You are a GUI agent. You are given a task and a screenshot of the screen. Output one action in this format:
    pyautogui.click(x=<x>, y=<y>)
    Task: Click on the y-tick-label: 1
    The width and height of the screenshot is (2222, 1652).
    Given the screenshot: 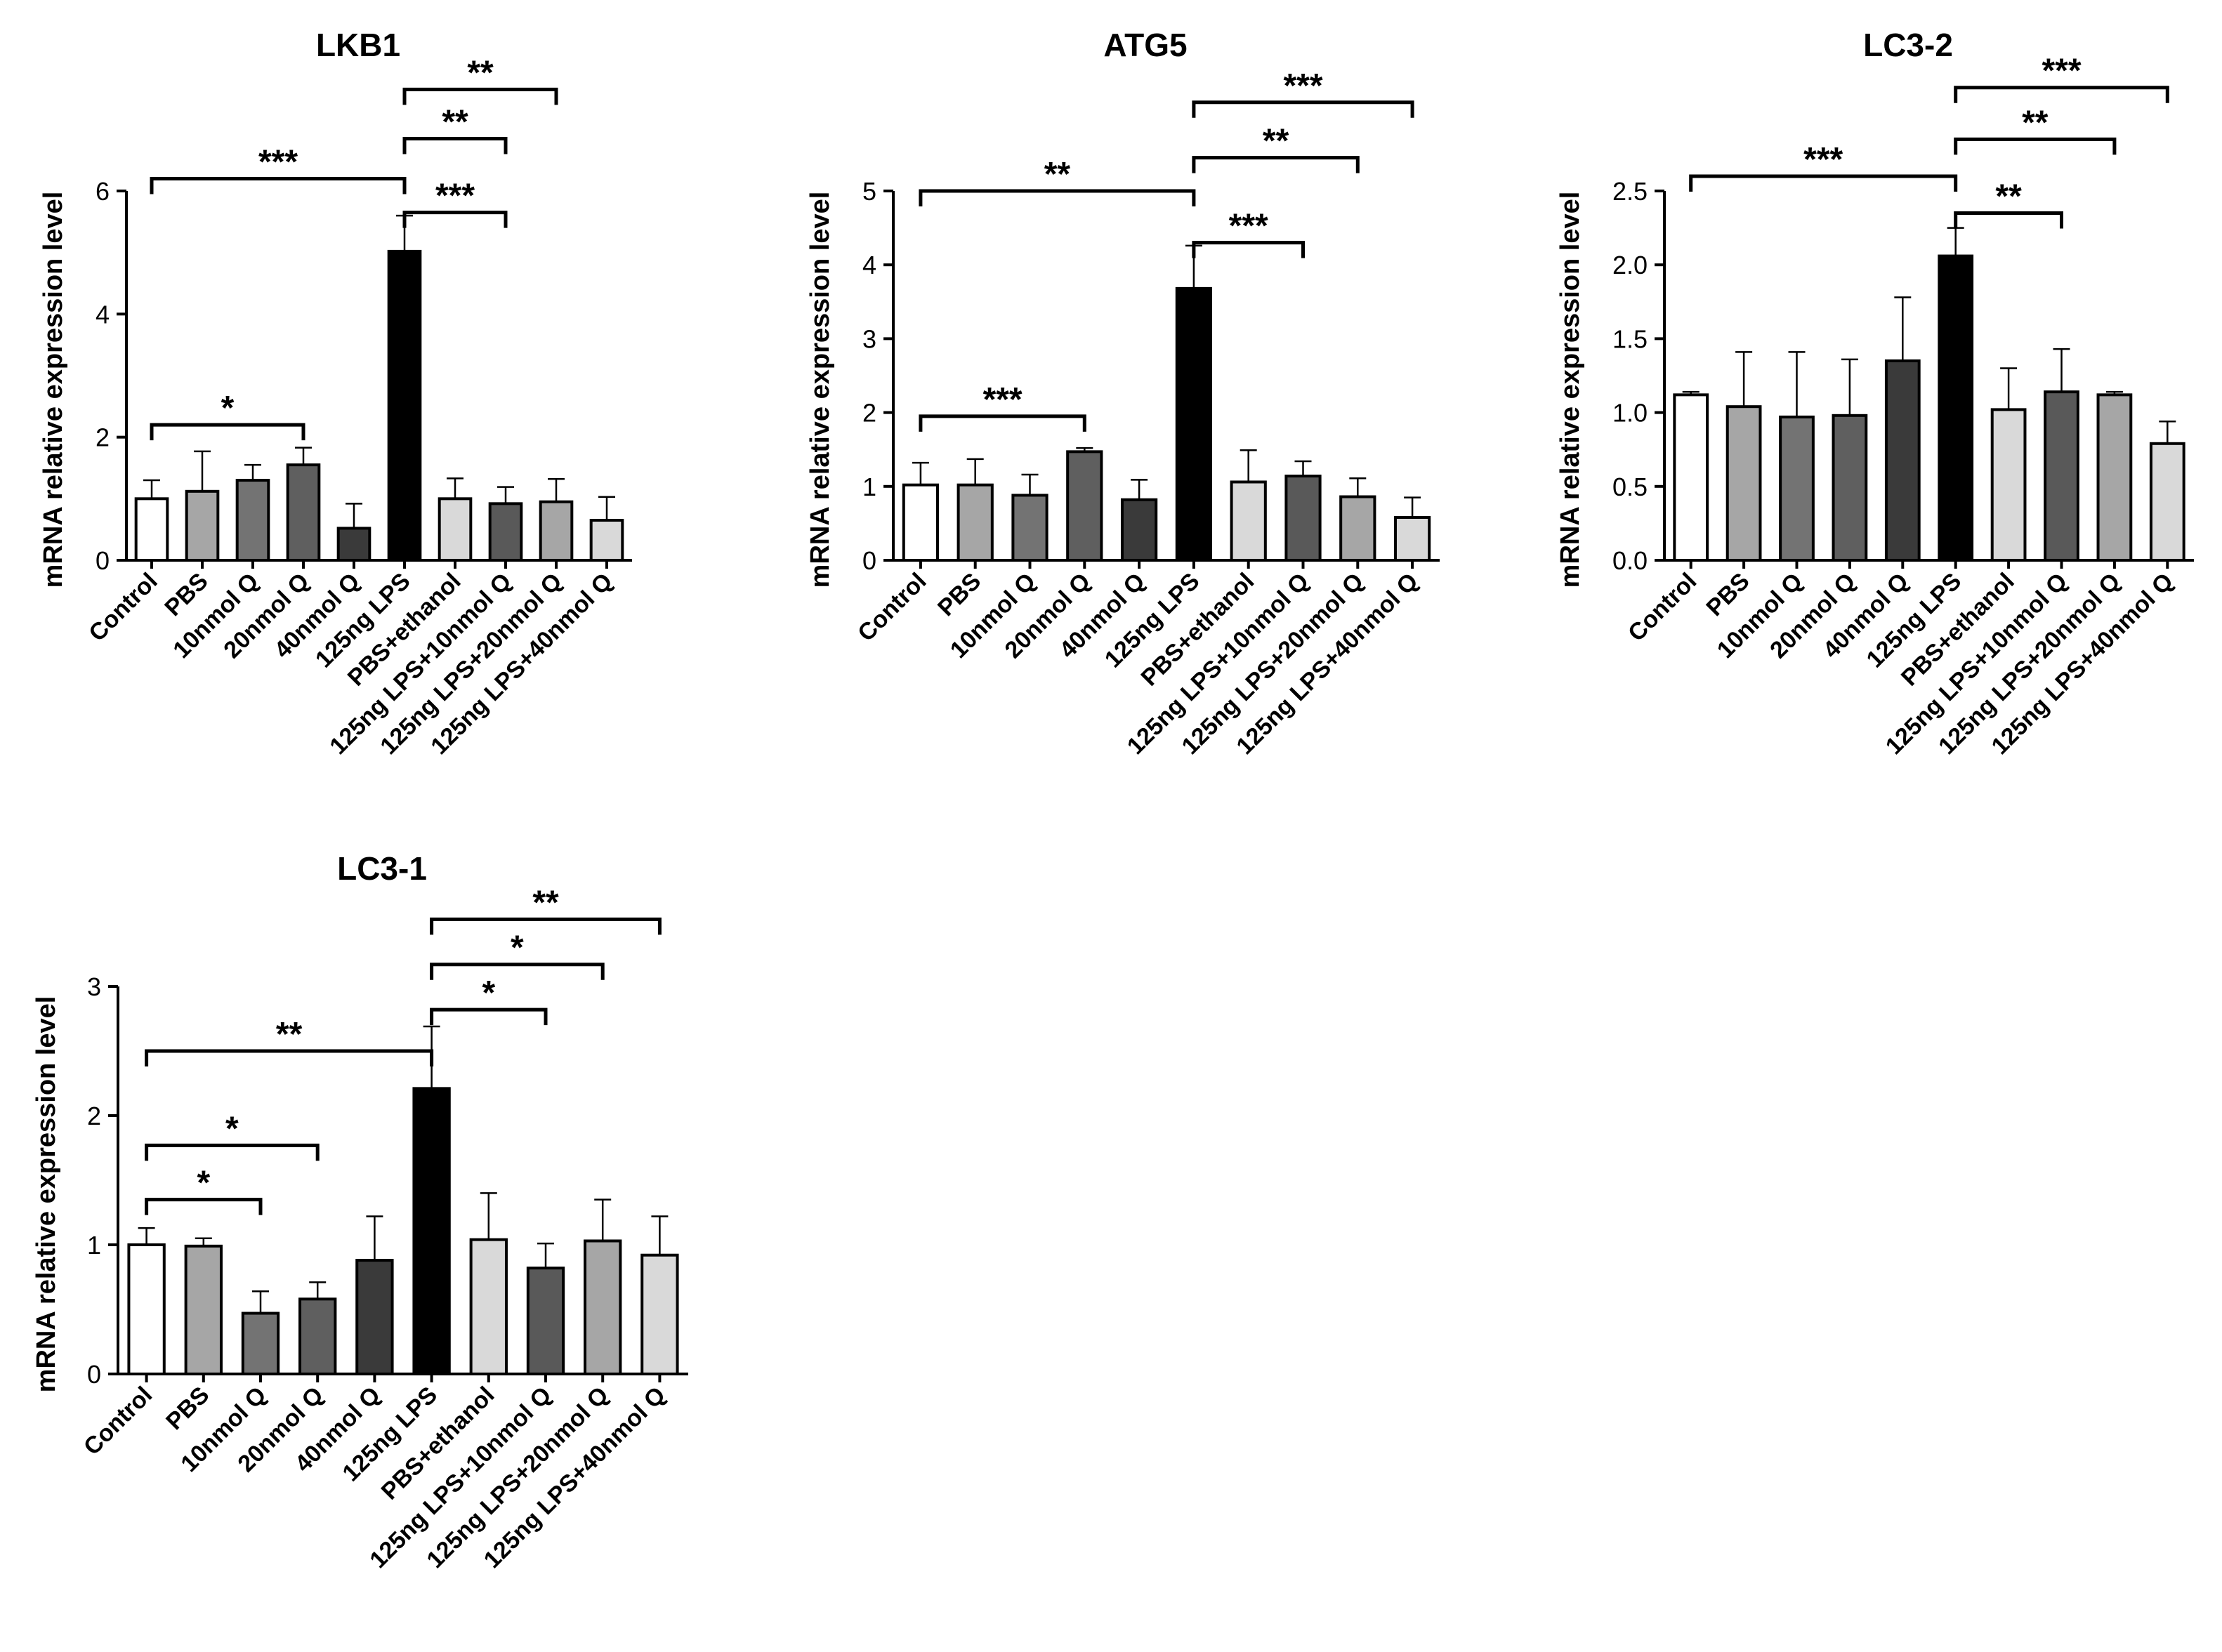 What is the action you would take?
    pyautogui.click(x=869, y=487)
    